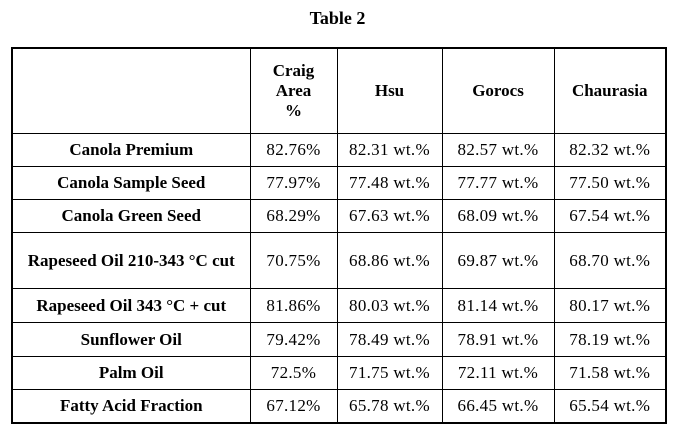  Describe the element at coordinates (389, 306) in the screenshot. I see `table-cell: 80.03 wt.%` at that location.